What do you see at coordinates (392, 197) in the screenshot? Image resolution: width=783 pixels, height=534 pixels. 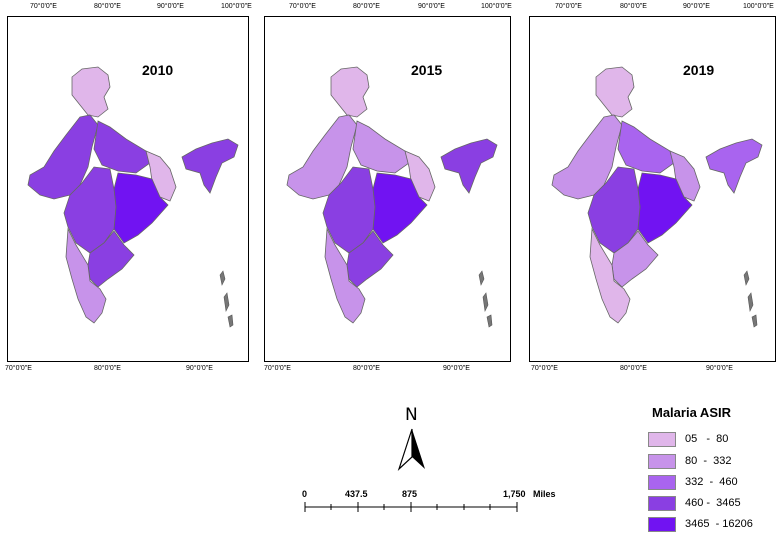 I see `india-map-2015` at bounding box center [392, 197].